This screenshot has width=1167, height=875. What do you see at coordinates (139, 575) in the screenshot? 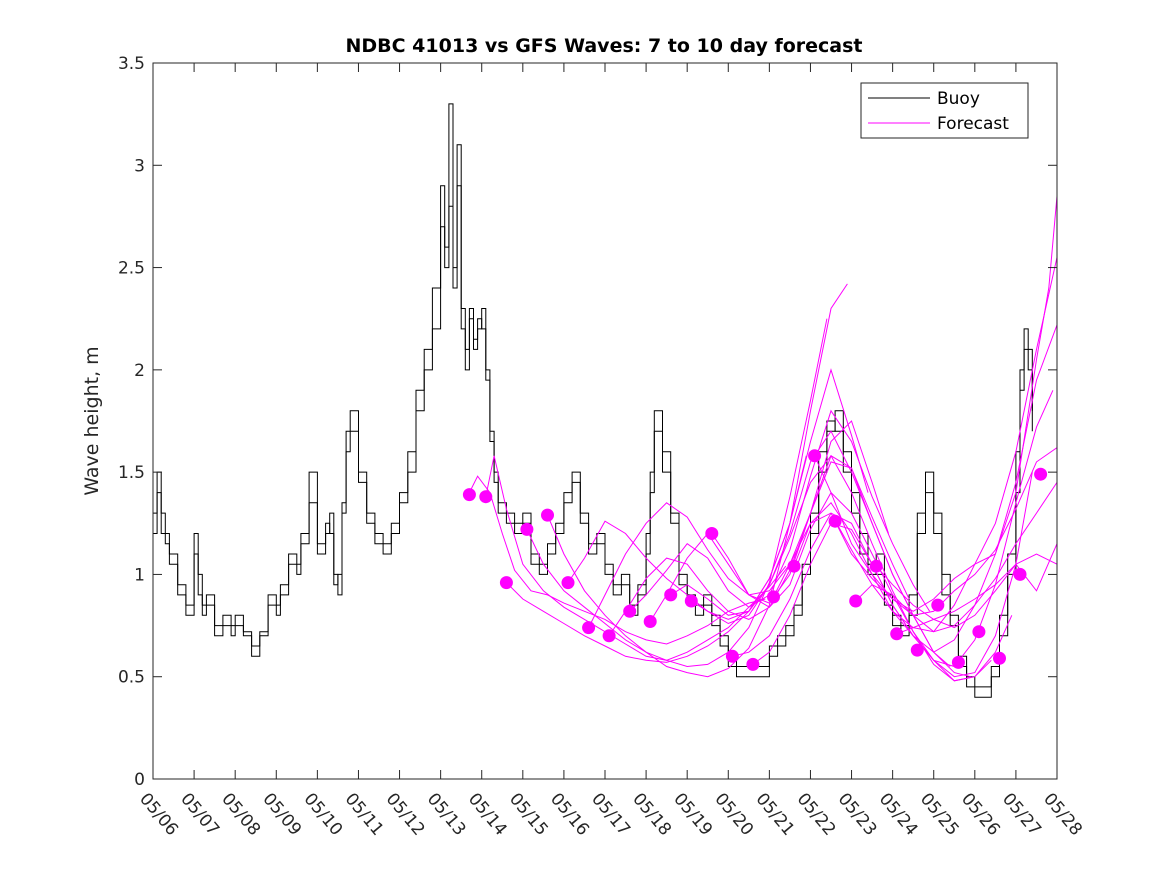
I see `y-tick-label-2: 1` at bounding box center [139, 575].